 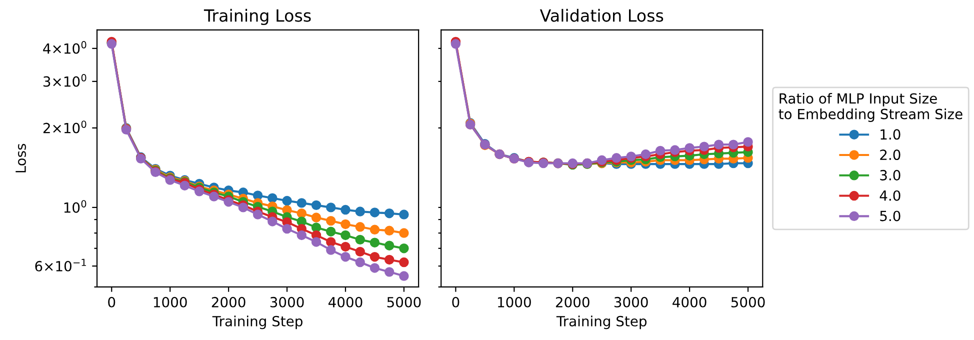 What do you see at coordinates (890, 195) in the screenshot?
I see `legend-label: 4.0` at bounding box center [890, 195].